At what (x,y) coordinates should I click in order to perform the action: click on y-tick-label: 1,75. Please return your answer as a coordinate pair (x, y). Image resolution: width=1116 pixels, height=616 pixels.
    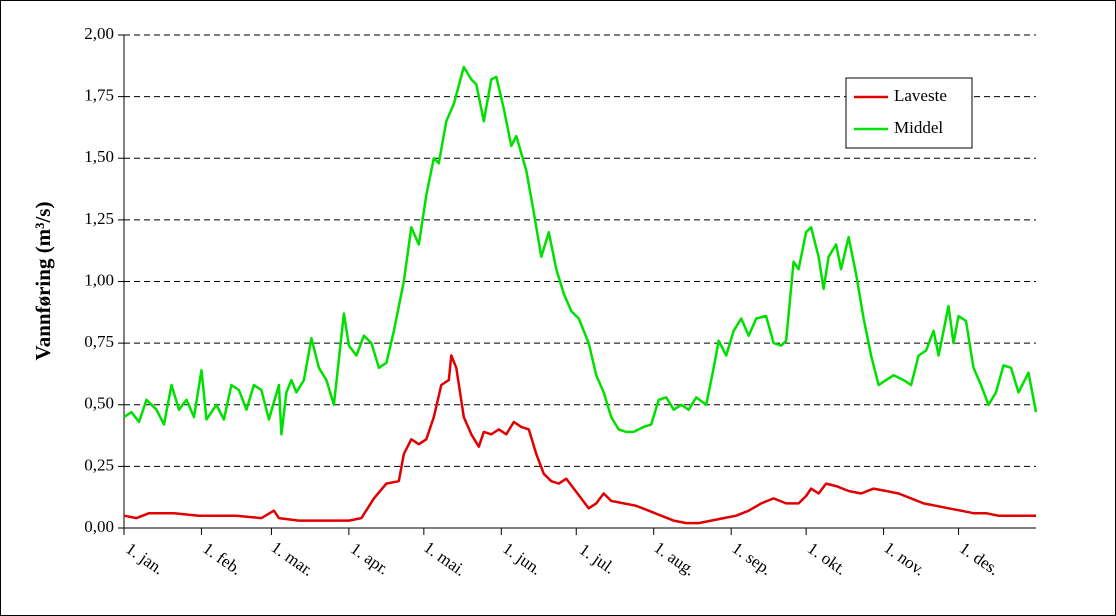
    Looking at the image, I should click on (99, 95).